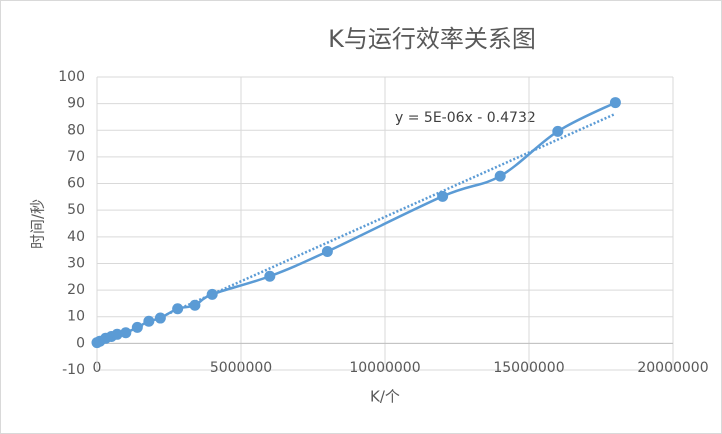  I want to click on y-tick-label: 90, so click(76, 104).